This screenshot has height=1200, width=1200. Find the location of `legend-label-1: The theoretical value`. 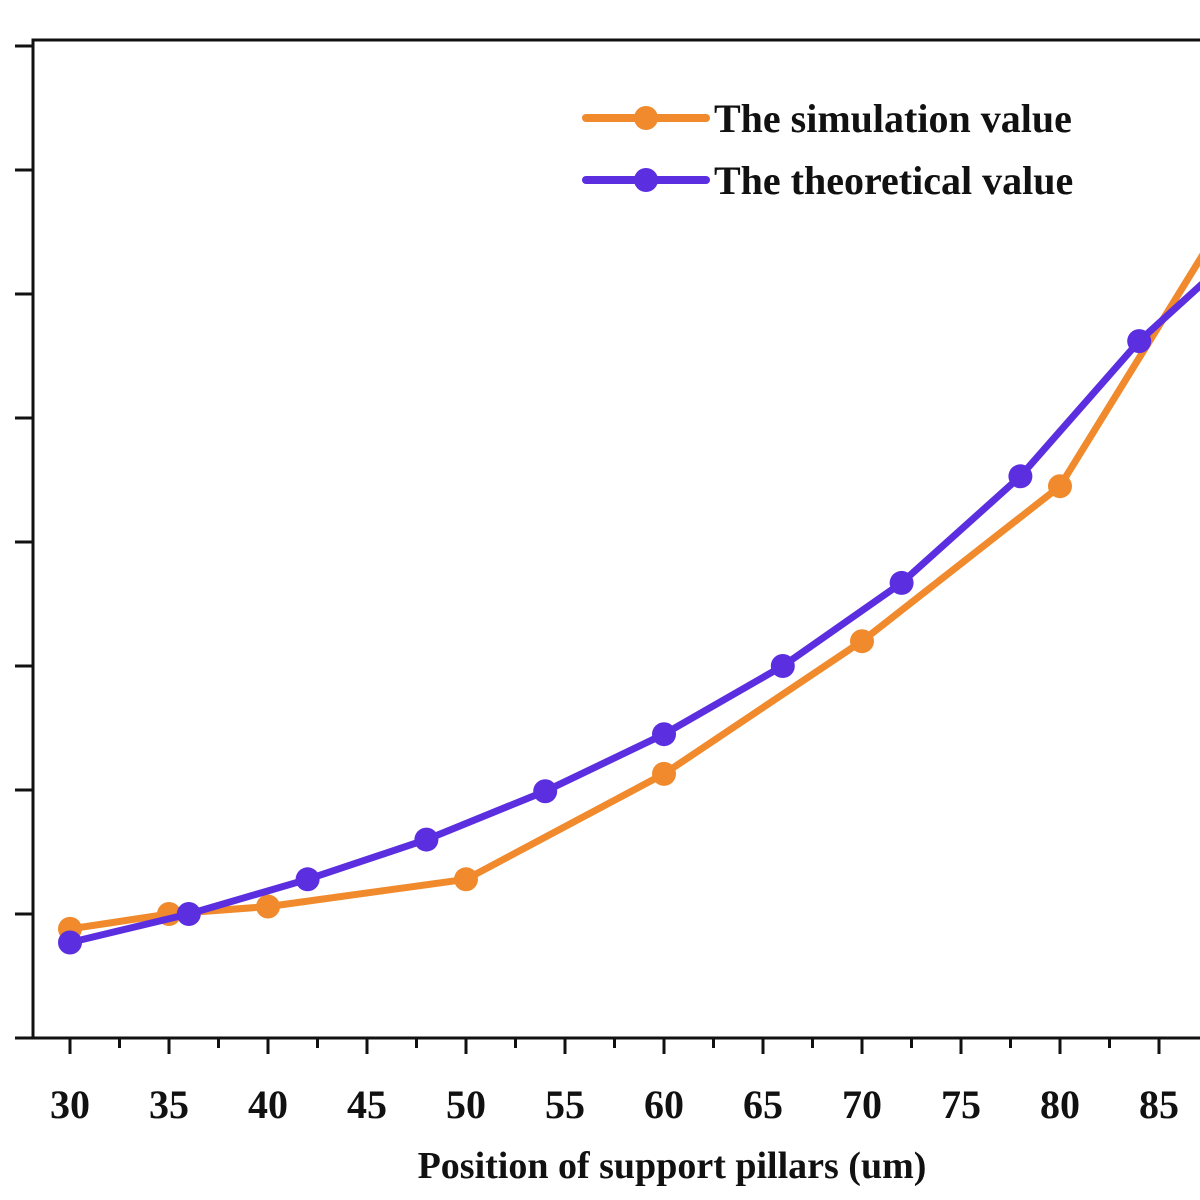

legend-label-1: The theoretical value is located at coordinates (893, 180).